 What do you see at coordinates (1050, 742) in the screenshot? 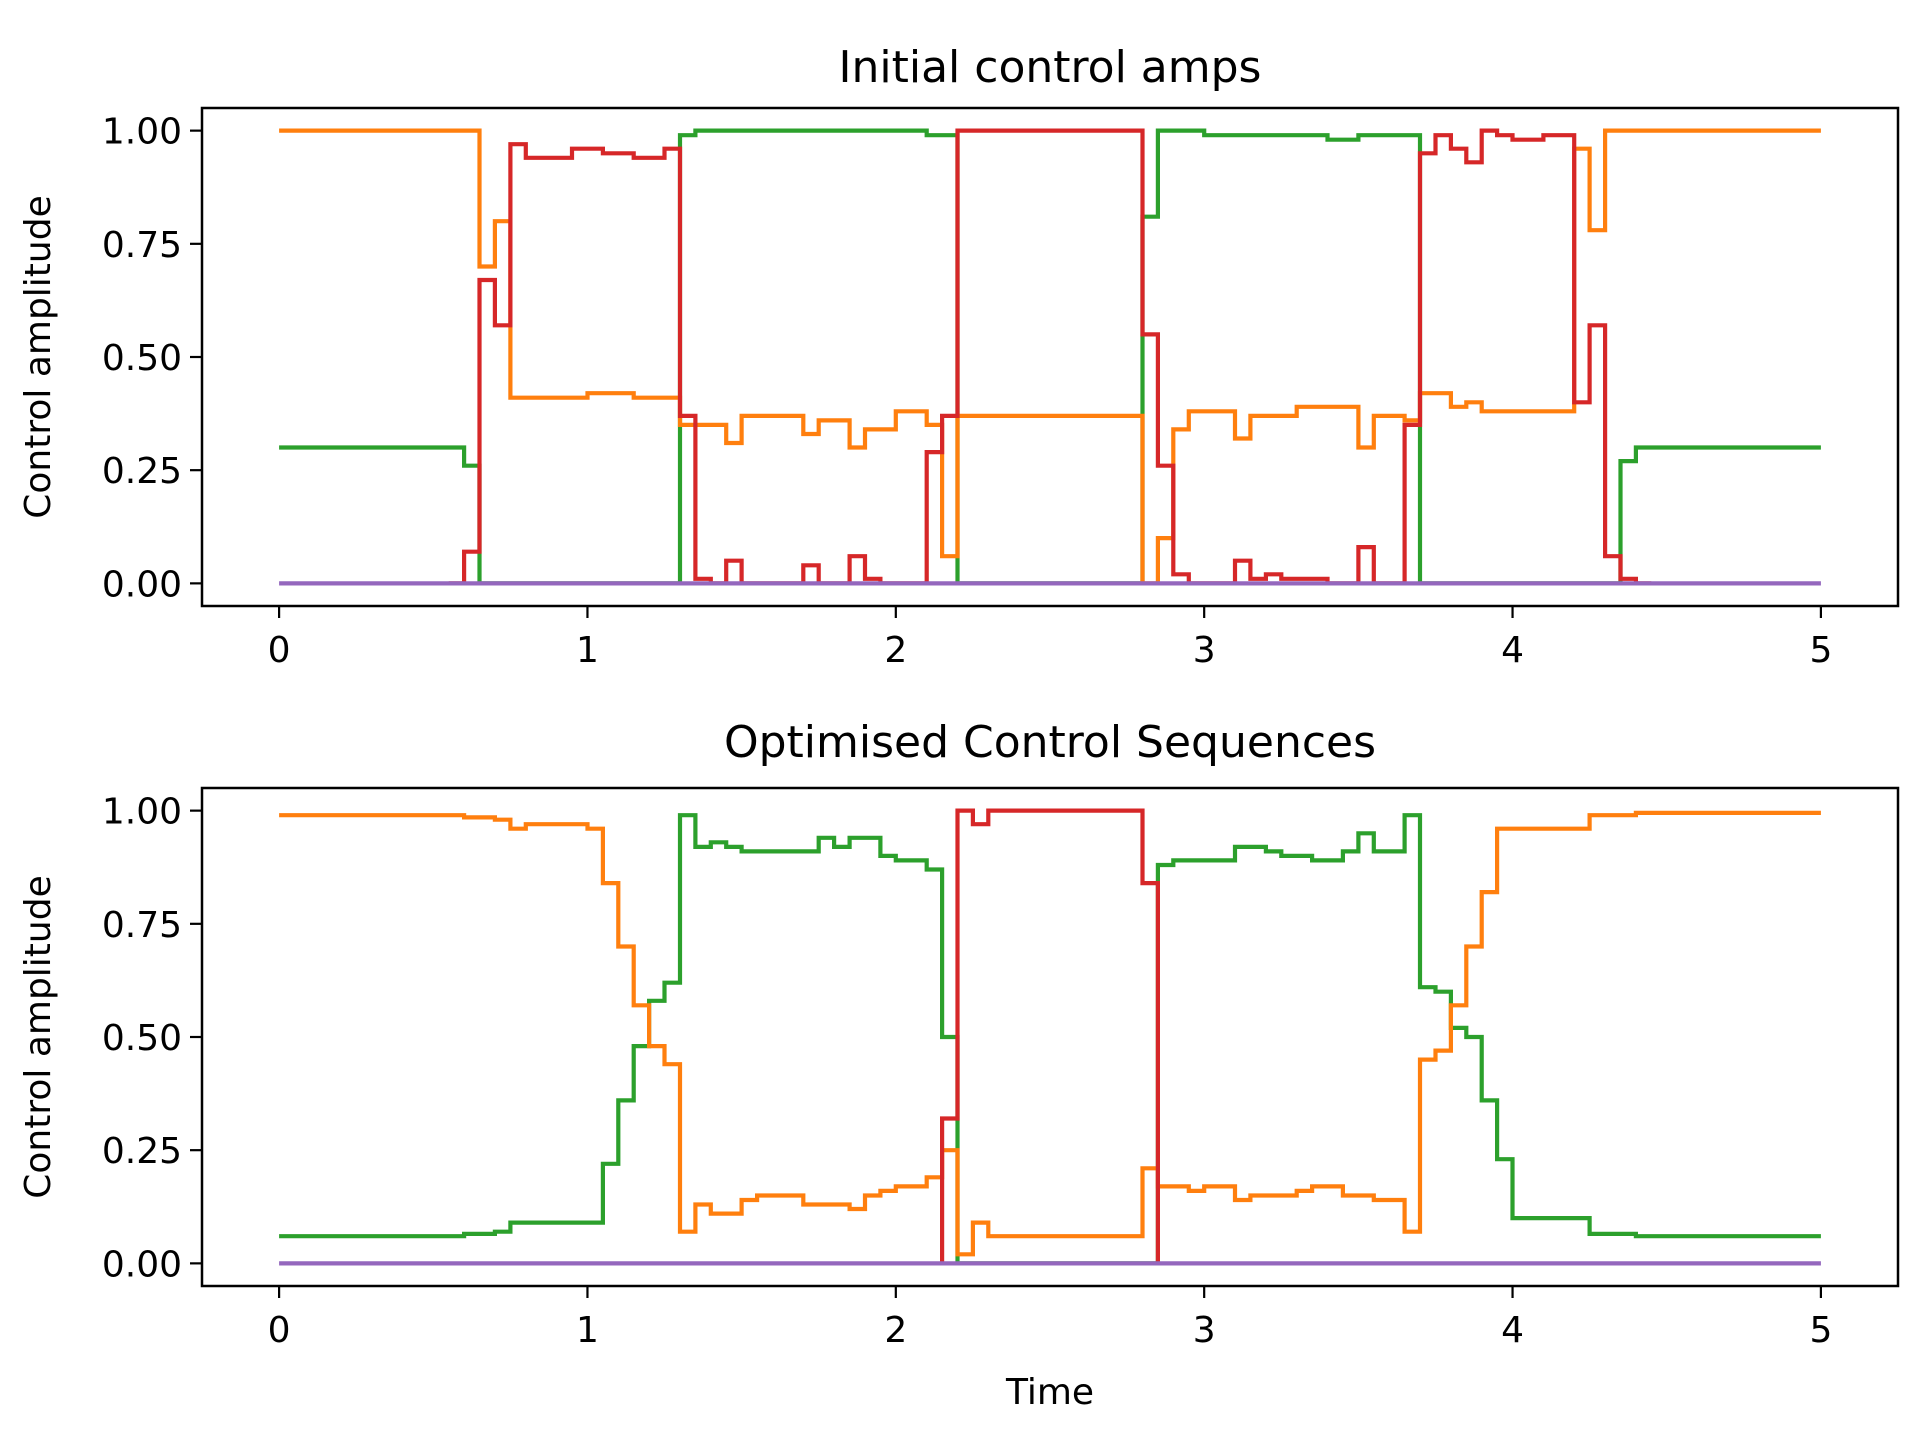
I see `chart-title: Optimised Control Sequences` at bounding box center [1050, 742].